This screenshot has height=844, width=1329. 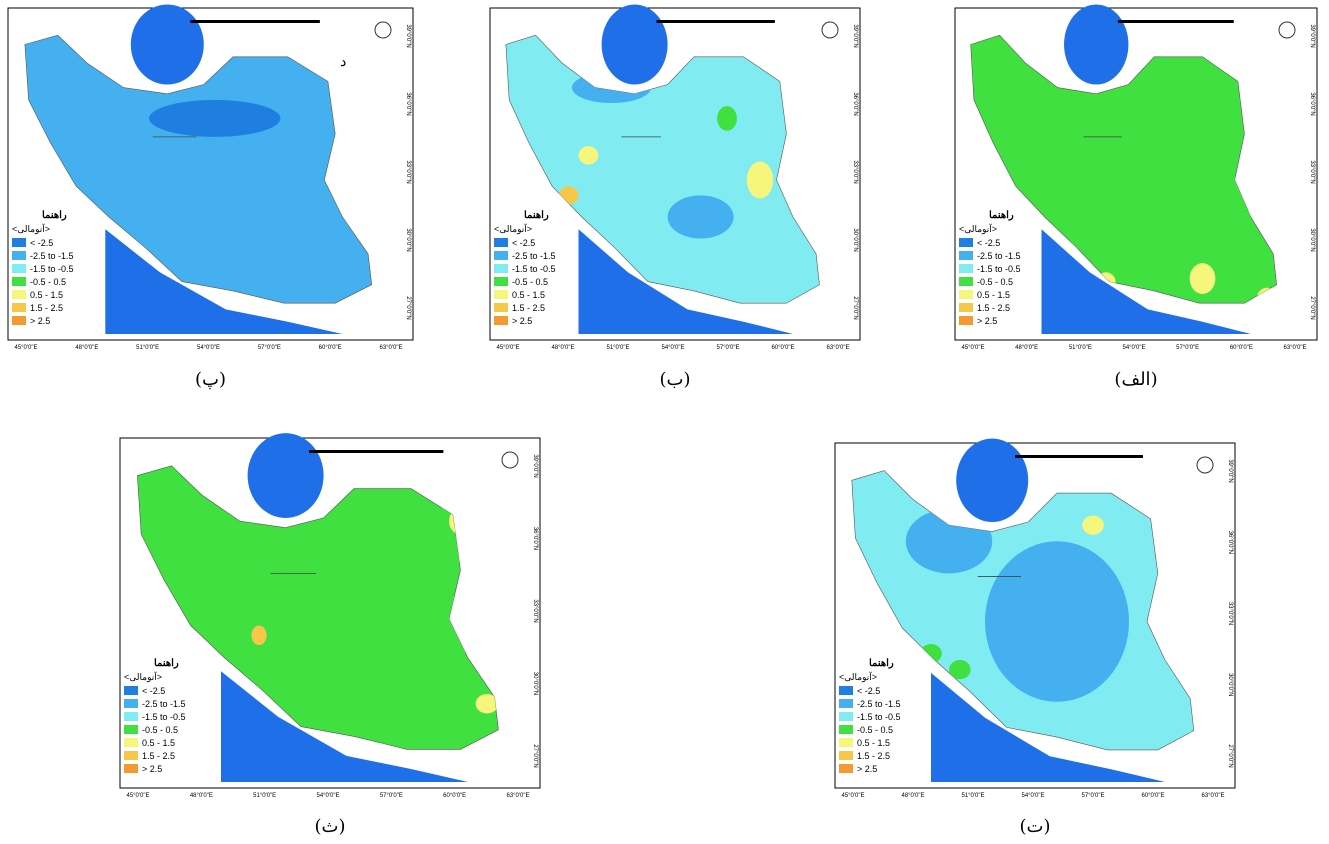 I want to click on persian-gulf, so click(x=1048, y=727).